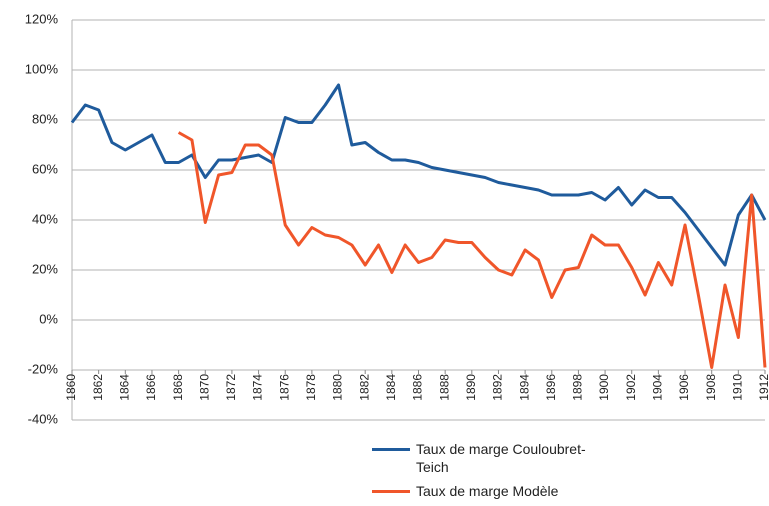 The height and width of the screenshot is (506, 769). Describe the element at coordinates (364, 387) in the screenshot. I see `x-tick-label: 1882` at that location.